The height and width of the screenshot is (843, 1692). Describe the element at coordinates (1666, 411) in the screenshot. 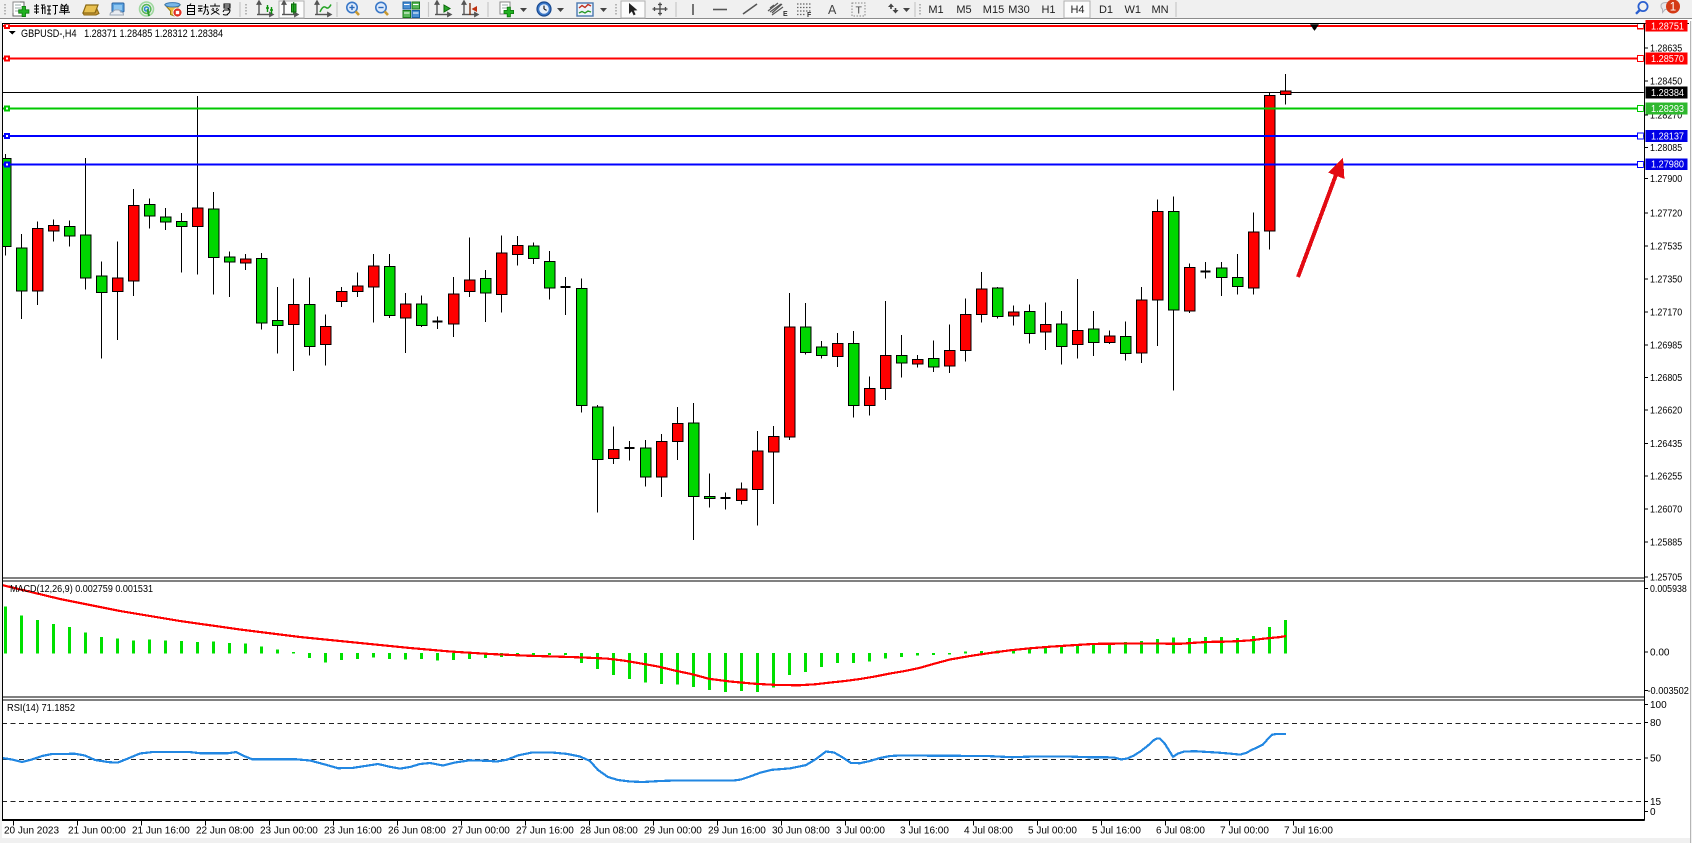

I see `svg-text: 1.26620` at that location.